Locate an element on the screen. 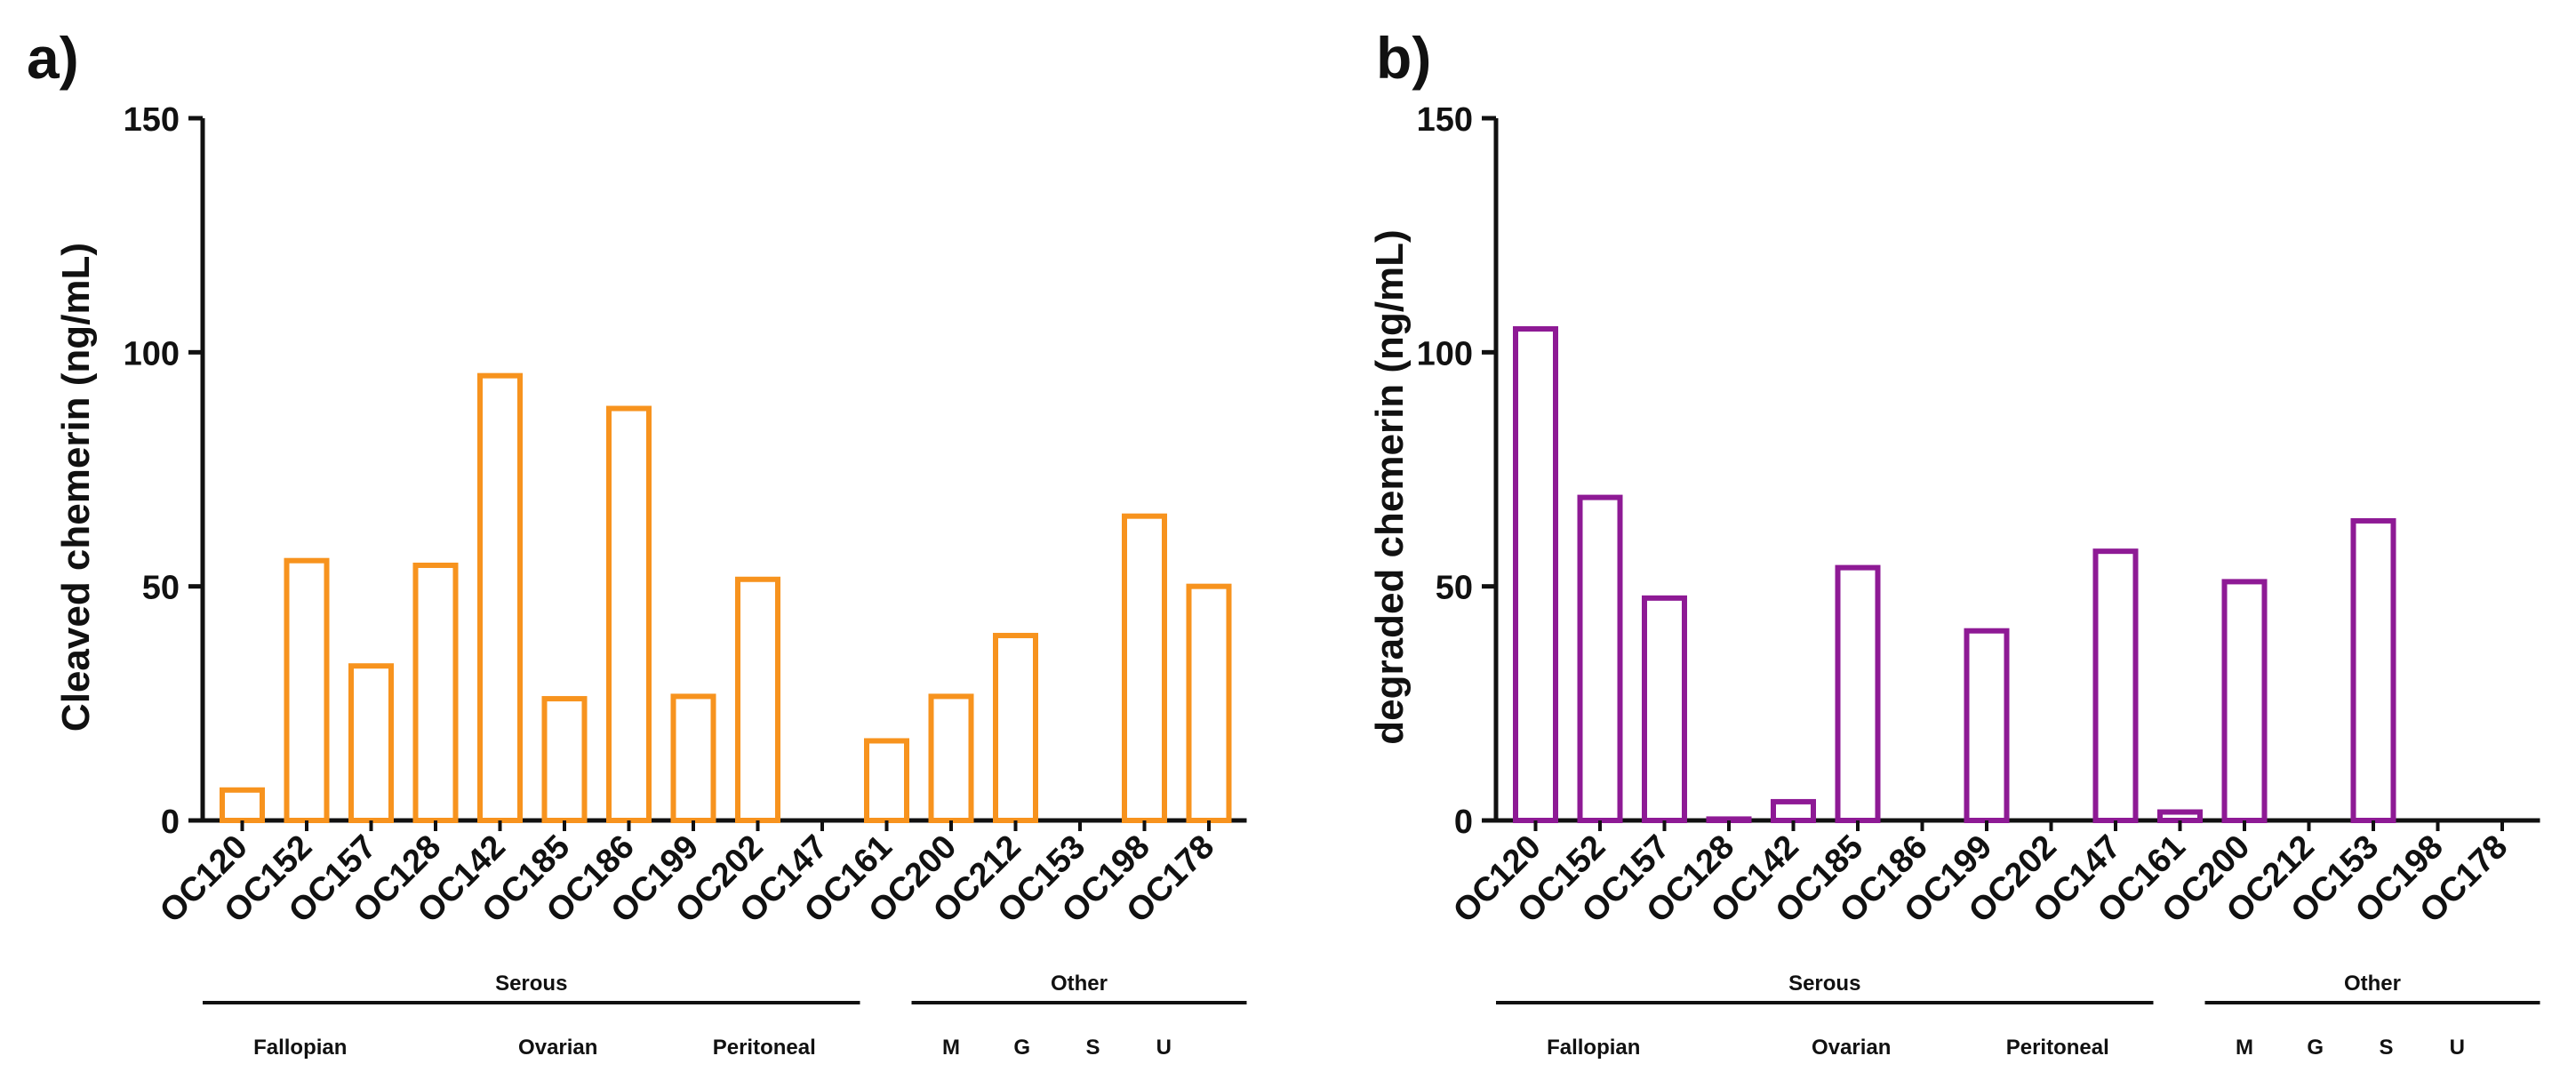 The image size is (2576, 1080). bar-oc186 is located at coordinates (629, 614).